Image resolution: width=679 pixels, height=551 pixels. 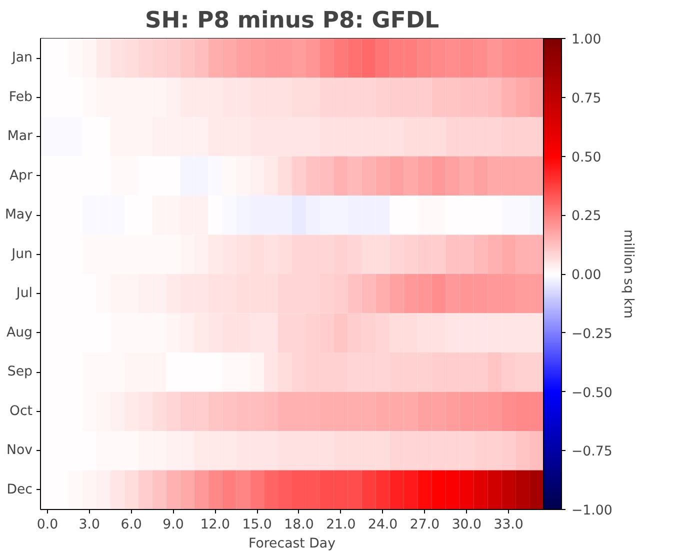 I want to click on x-tick-label: 6.0, so click(x=131, y=525).